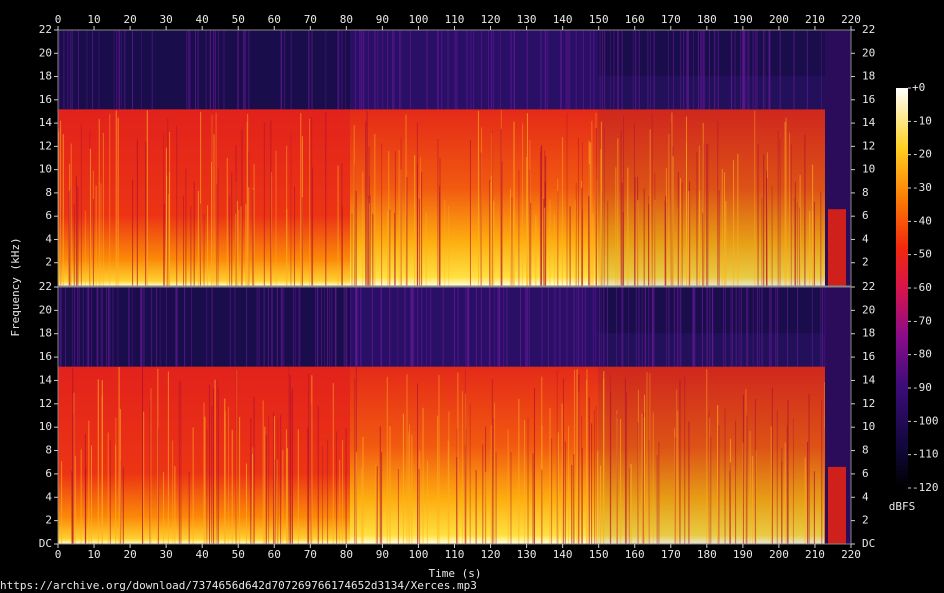 Image resolution: width=944 pixels, height=593 pixels. Describe the element at coordinates (563, 19) in the screenshot. I see `x-tick-label: 140` at that location.